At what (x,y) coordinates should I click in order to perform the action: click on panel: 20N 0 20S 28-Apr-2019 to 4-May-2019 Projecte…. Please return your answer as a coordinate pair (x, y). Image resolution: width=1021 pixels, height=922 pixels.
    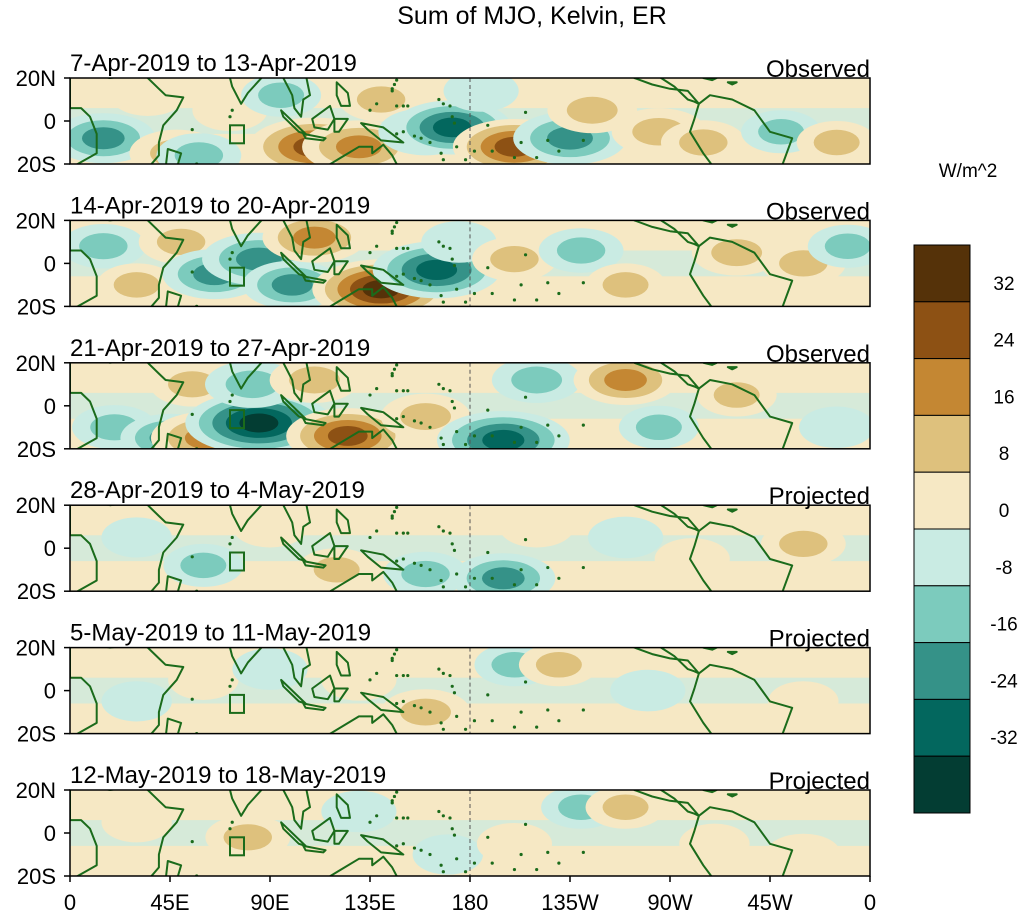
    Looking at the image, I should click on (443, 540).